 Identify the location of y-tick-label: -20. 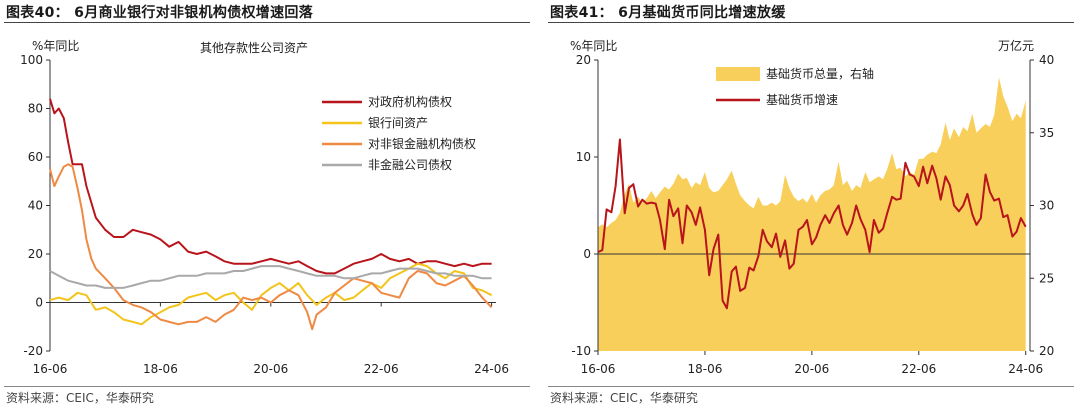
(33, 351).